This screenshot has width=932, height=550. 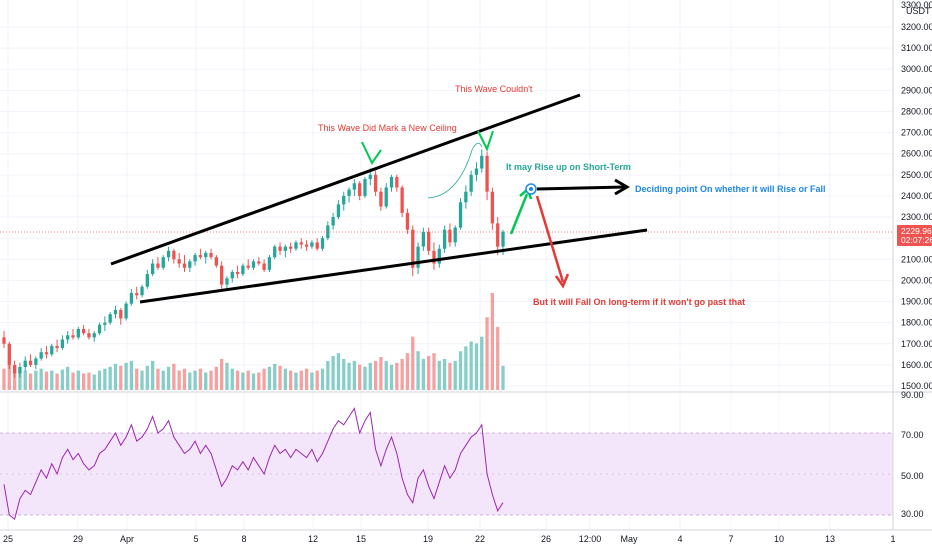 I want to click on time-tick-label: 22, so click(x=480, y=539).